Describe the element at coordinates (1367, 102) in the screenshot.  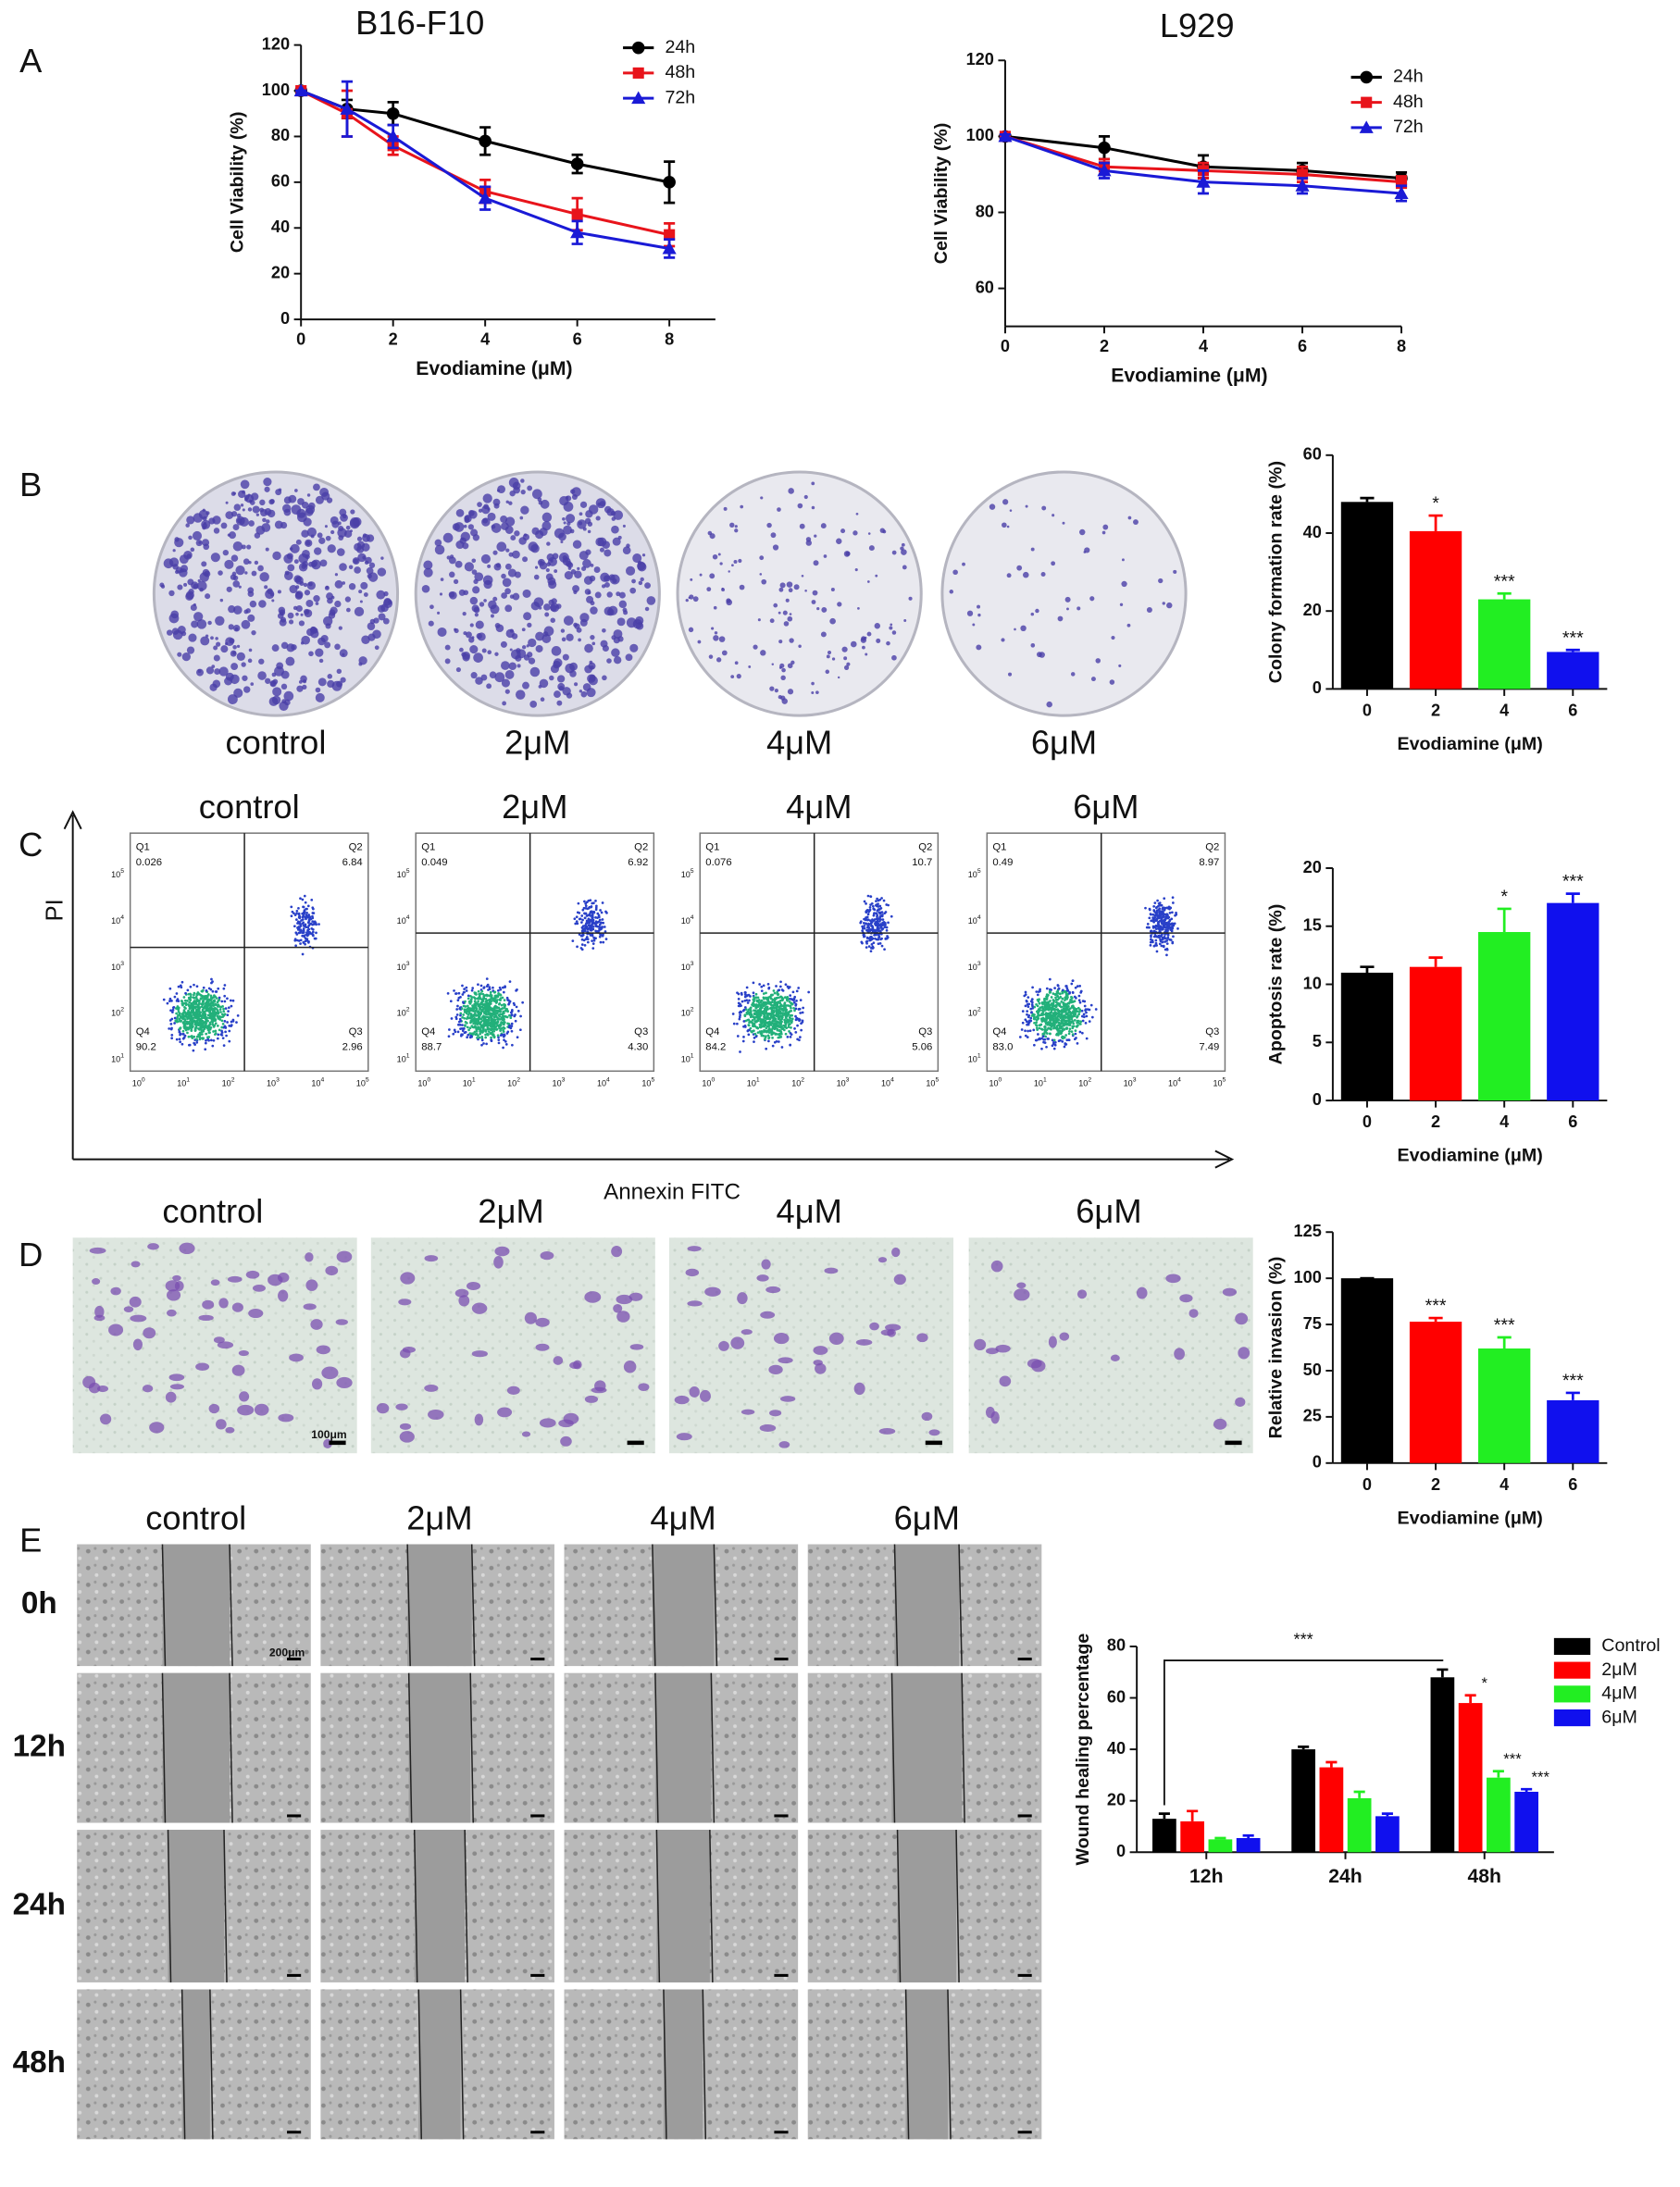
I see `legend-marker` at that location.